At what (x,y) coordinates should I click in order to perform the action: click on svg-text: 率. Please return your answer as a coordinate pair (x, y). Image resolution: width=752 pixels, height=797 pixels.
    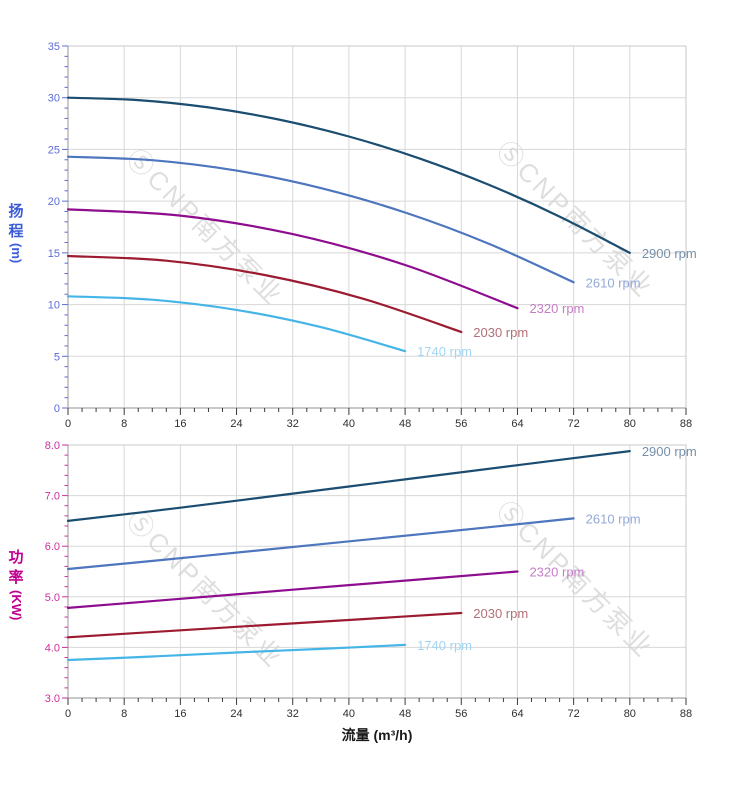
    Looking at the image, I should click on (15, 577).